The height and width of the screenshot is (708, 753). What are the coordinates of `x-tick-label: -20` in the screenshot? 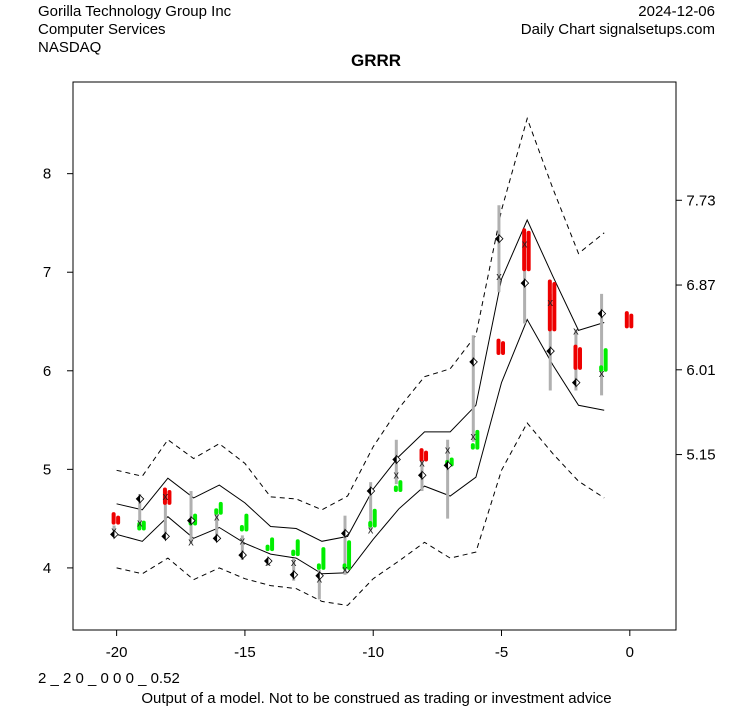 It's located at (117, 652).